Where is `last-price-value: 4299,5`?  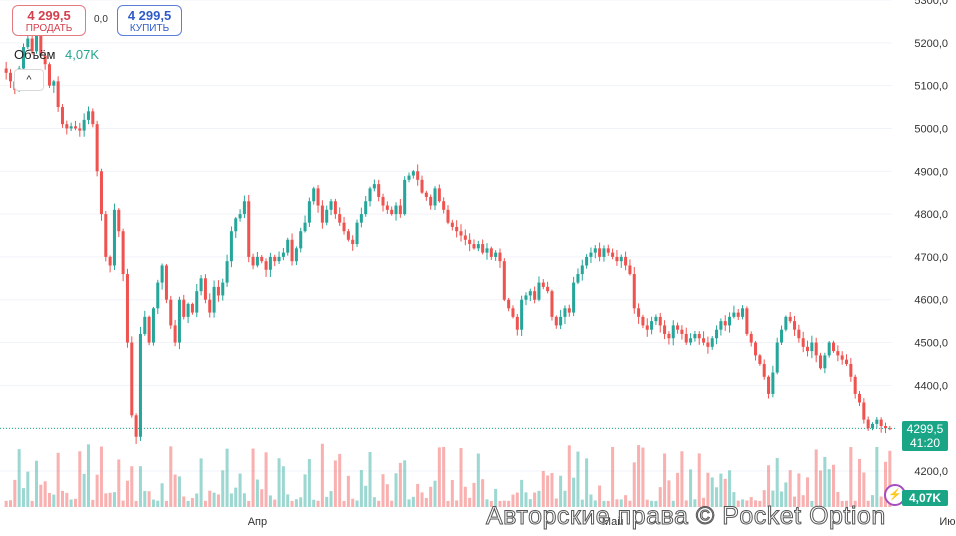
last-price-value: 4299,5 is located at coordinates (925, 429).